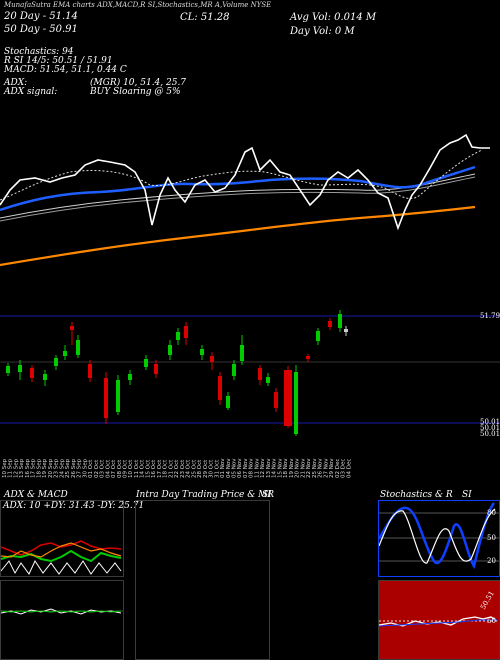 The image size is (500, 660). I want to click on adx-signal-label: ADX signal:, so click(31, 92).